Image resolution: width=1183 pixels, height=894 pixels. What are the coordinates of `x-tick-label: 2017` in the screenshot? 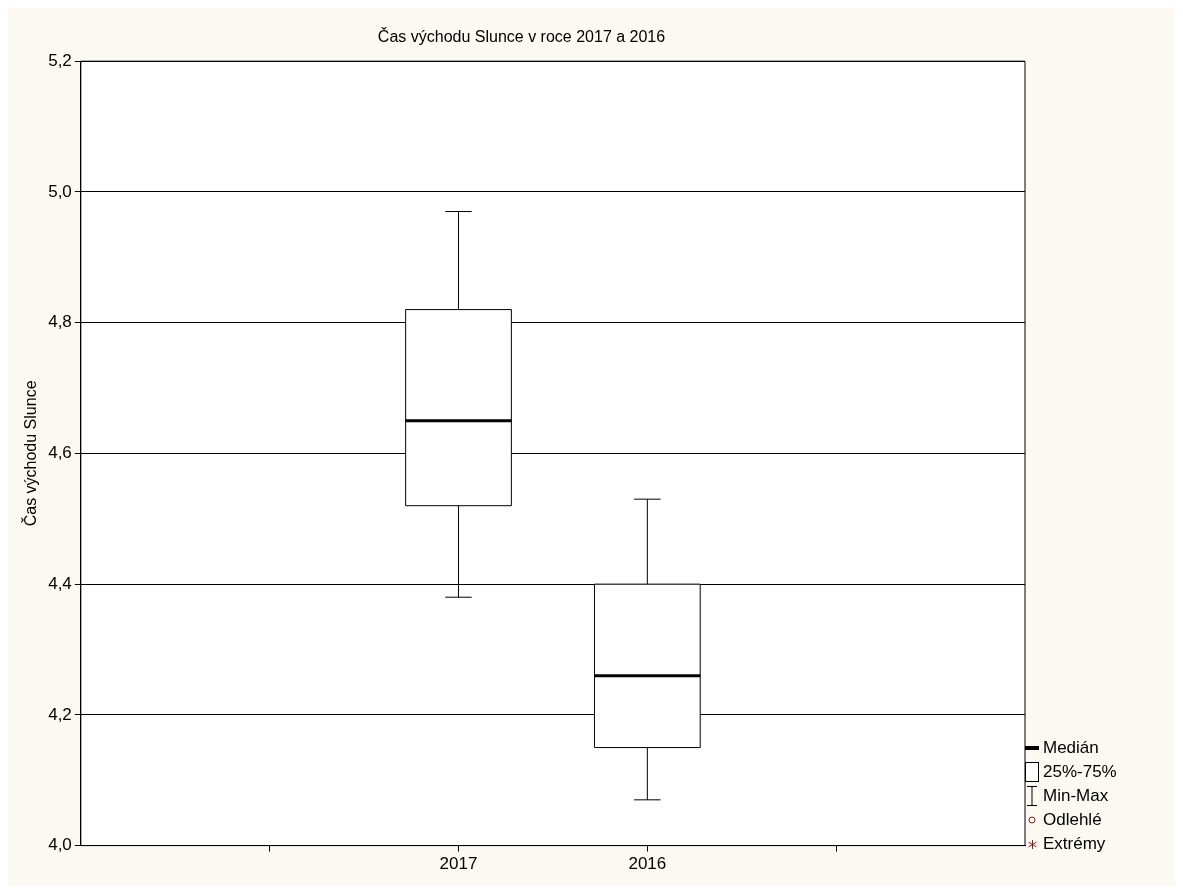 It's located at (458, 864).